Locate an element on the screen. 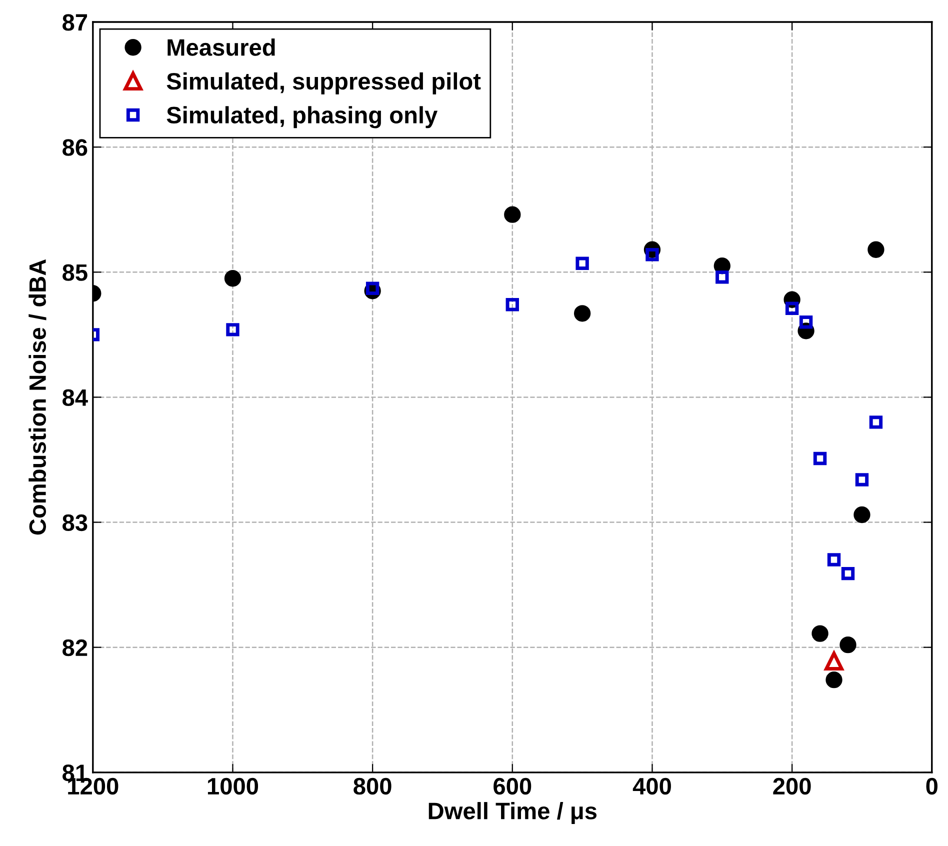 This screenshot has height=846, width=948. y-tick-label: 82 is located at coordinates (75, 647).